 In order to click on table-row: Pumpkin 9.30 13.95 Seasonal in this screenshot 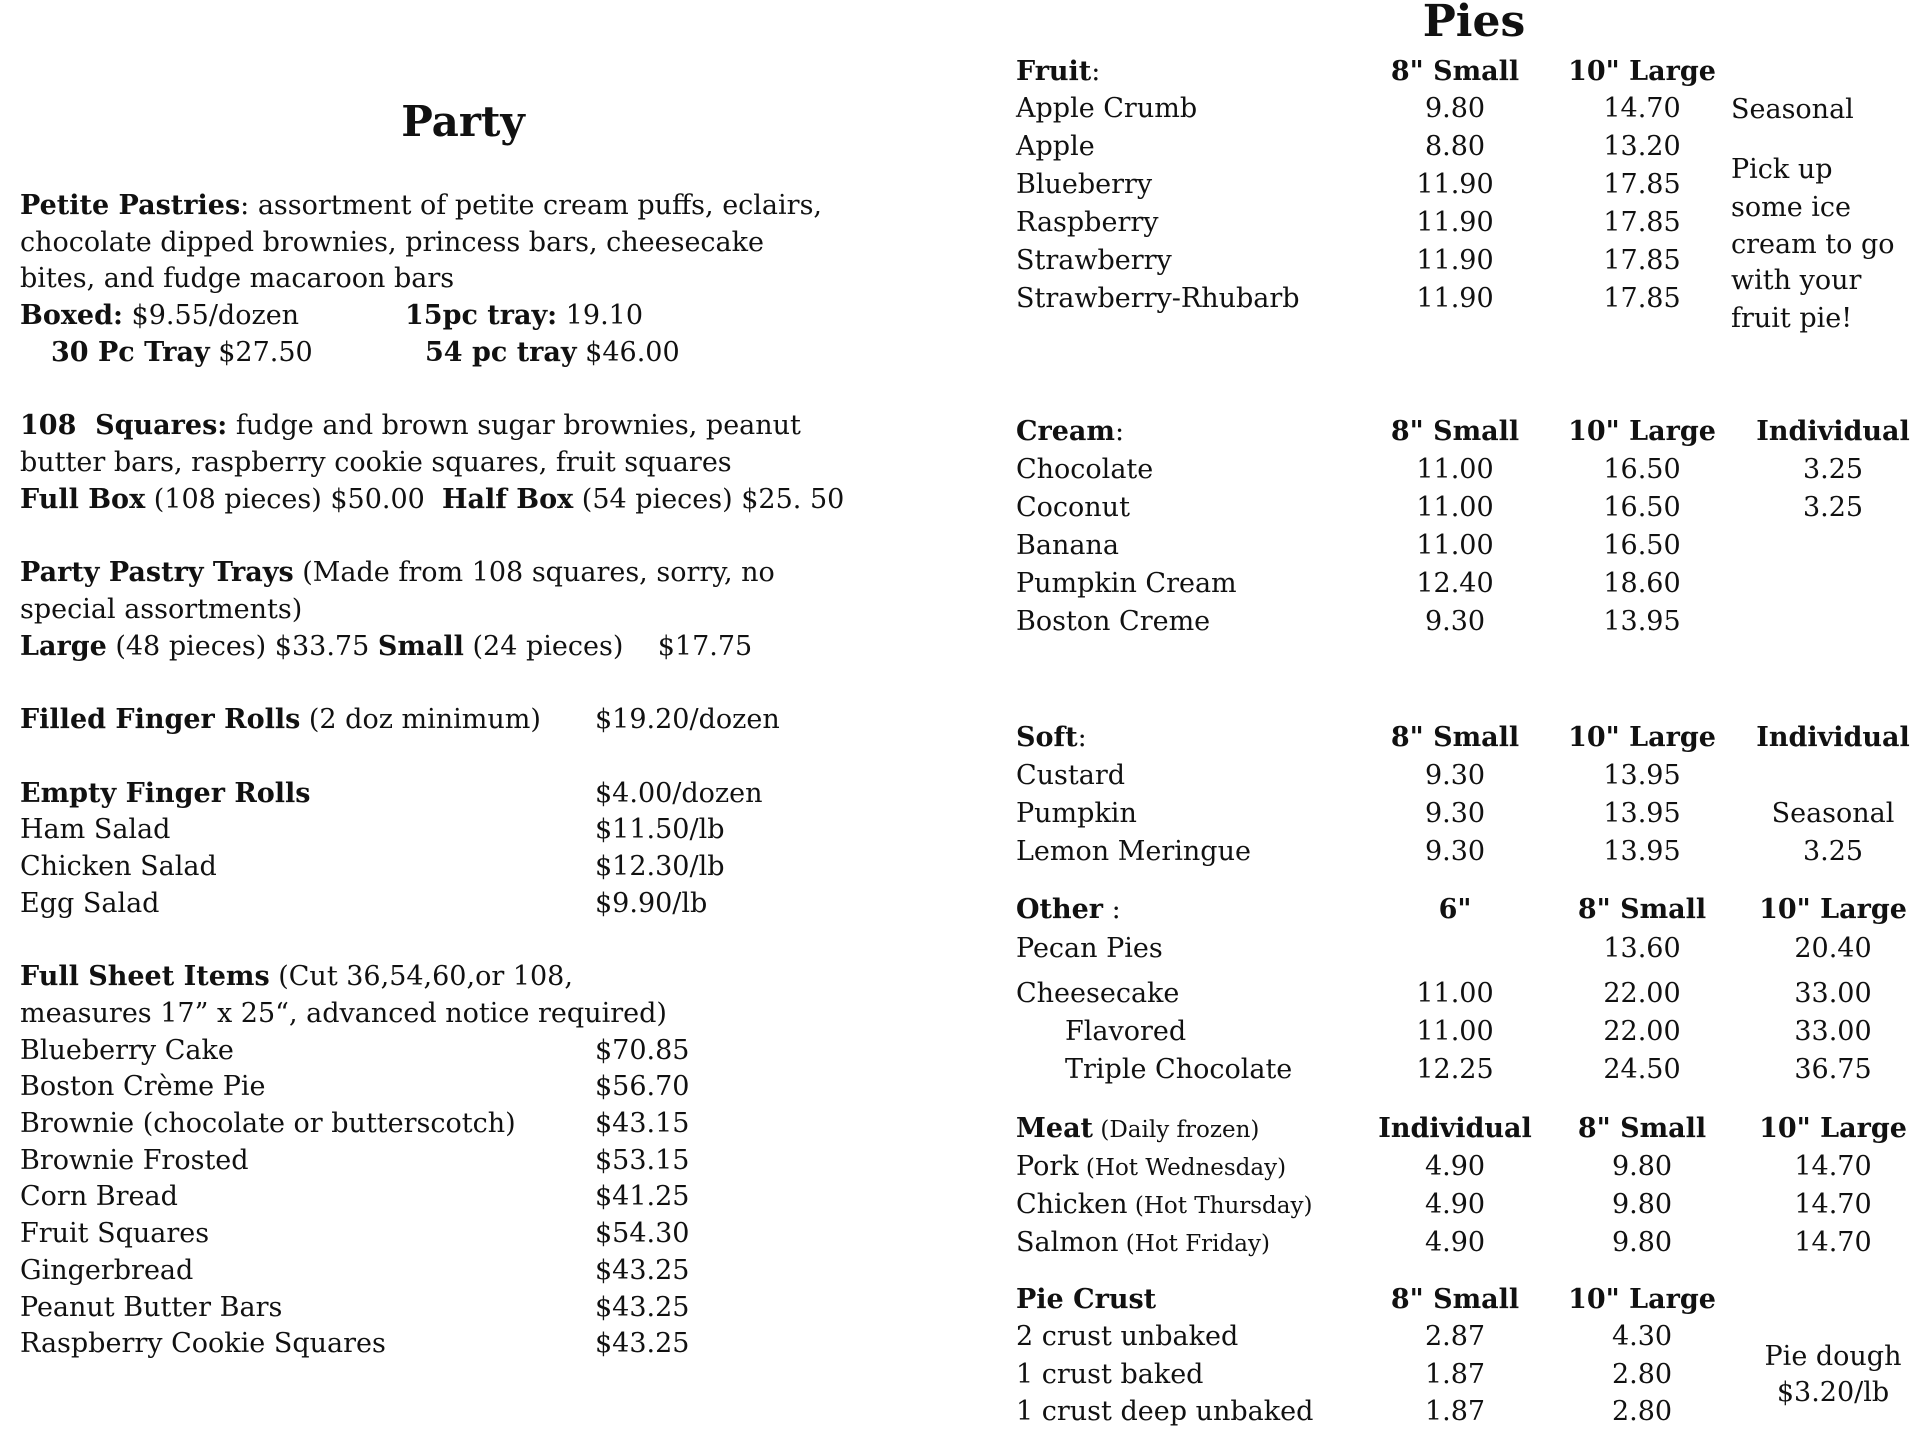, I will do `click(960, 814)`.